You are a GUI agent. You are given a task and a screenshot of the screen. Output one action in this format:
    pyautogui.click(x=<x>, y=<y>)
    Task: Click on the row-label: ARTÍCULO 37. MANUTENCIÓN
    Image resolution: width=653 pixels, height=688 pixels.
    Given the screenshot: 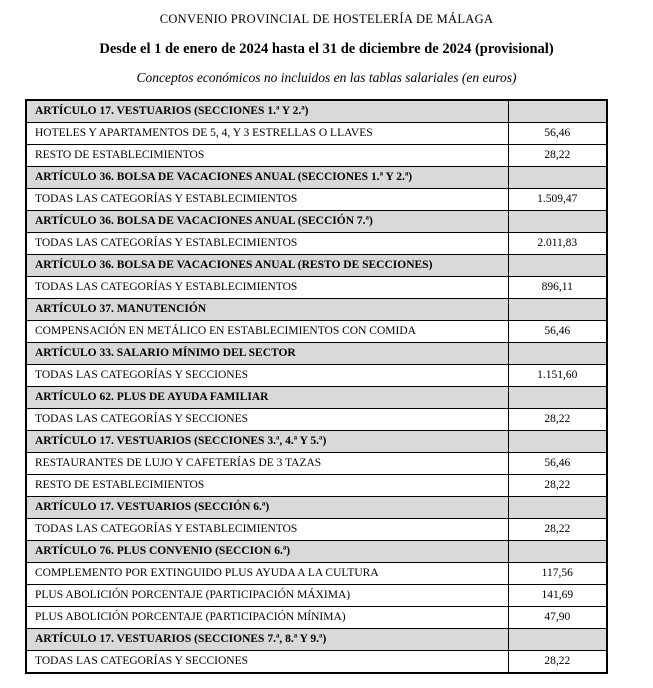 What is the action you would take?
    pyautogui.click(x=267, y=309)
    